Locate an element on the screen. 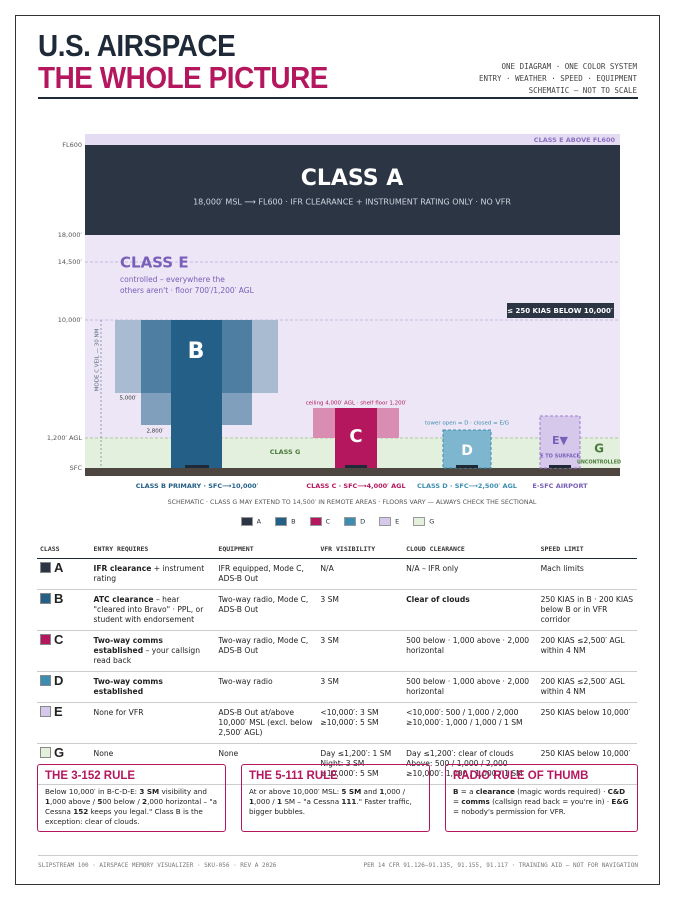 The image size is (675, 900). column-header: ENTRY REQUIRES is located at coordinates (153, 549).